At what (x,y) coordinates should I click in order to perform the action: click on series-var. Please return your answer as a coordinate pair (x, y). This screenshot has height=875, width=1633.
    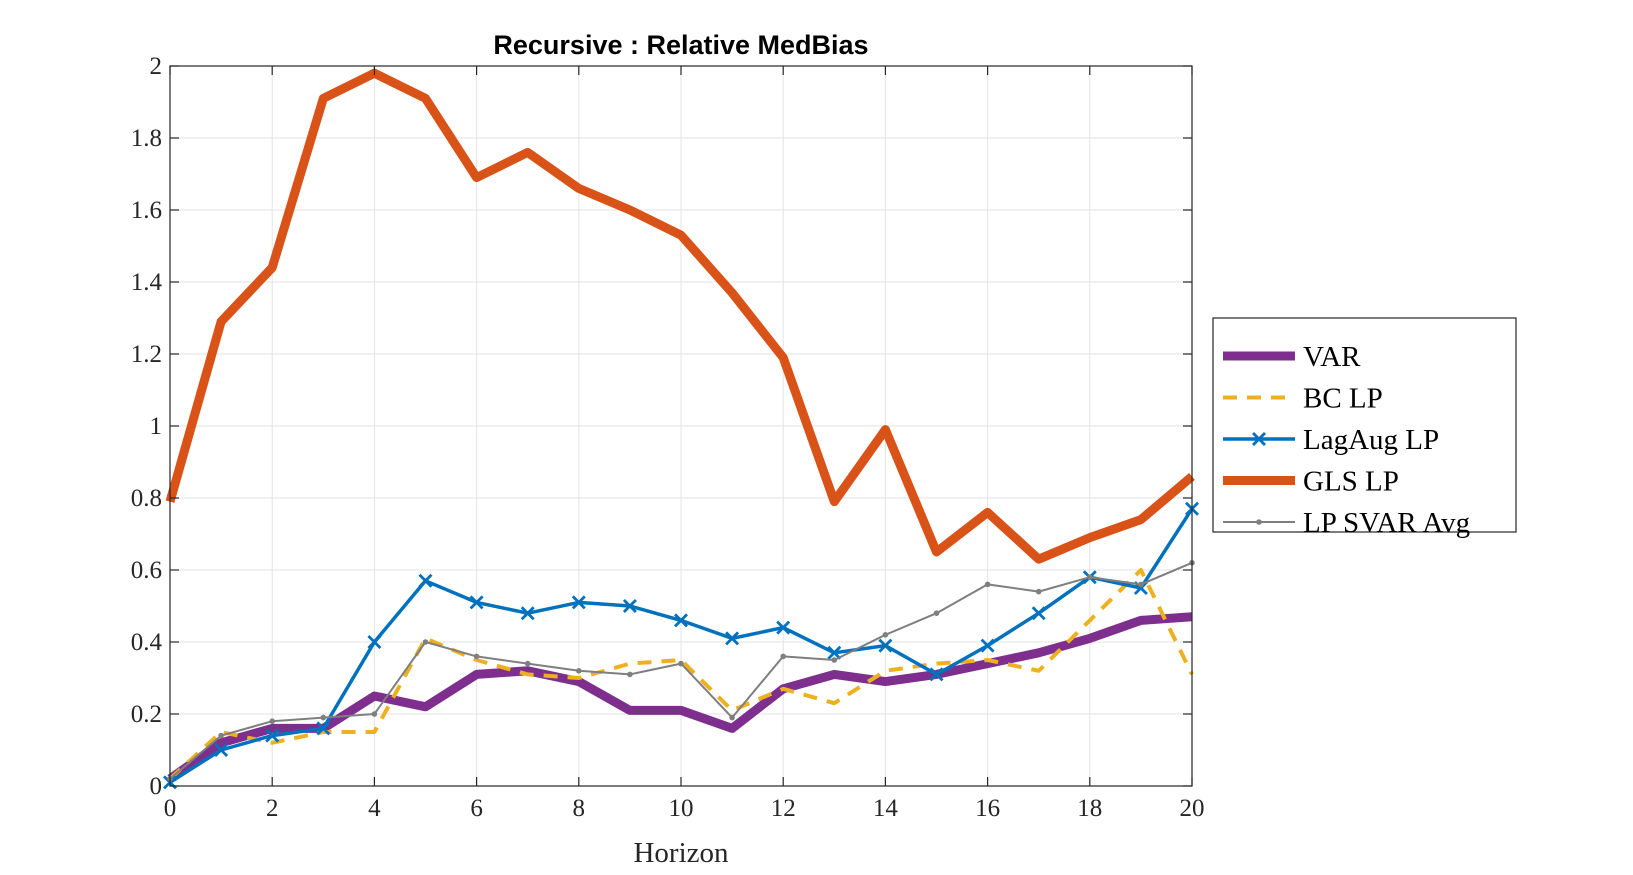
    Looking at the image, I should click on (680, 697).